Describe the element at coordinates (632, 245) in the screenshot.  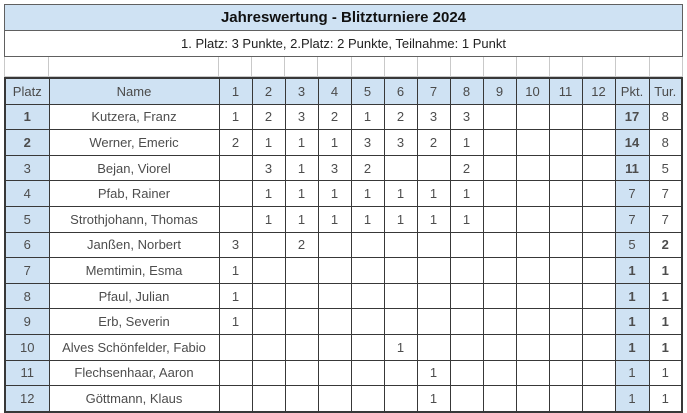
I see `pkt-cell: 5` at that location.